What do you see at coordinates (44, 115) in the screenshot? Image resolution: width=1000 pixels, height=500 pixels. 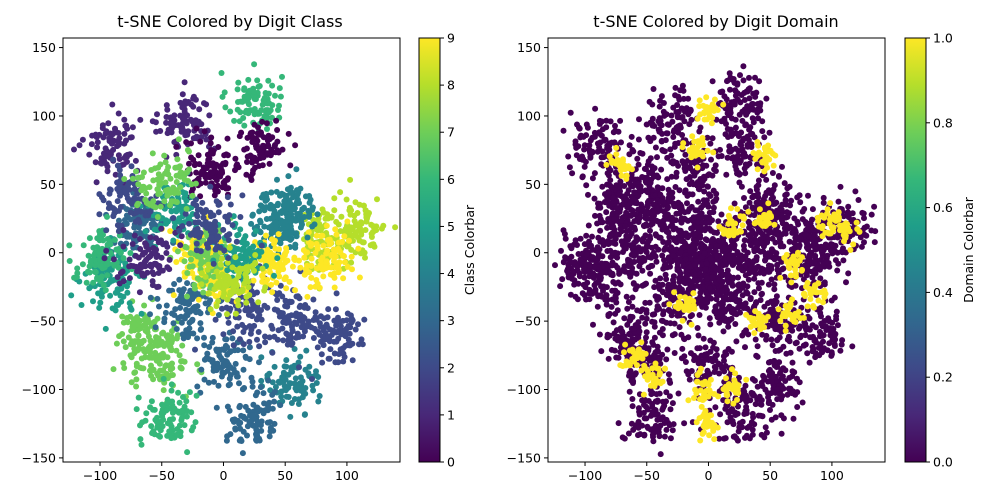 I see `y-tick-label: 100` at bounding box center [44, 115].